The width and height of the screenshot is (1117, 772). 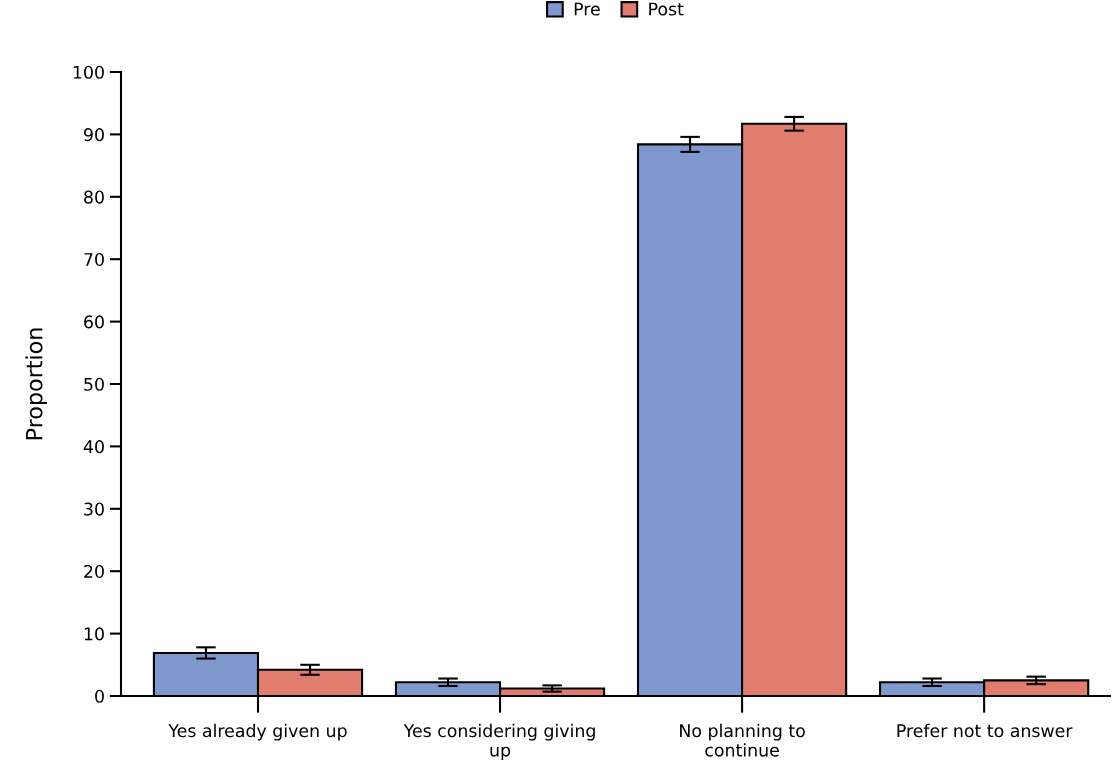 I want to click on y-tick-label: 0, so click(x=99, y=696).